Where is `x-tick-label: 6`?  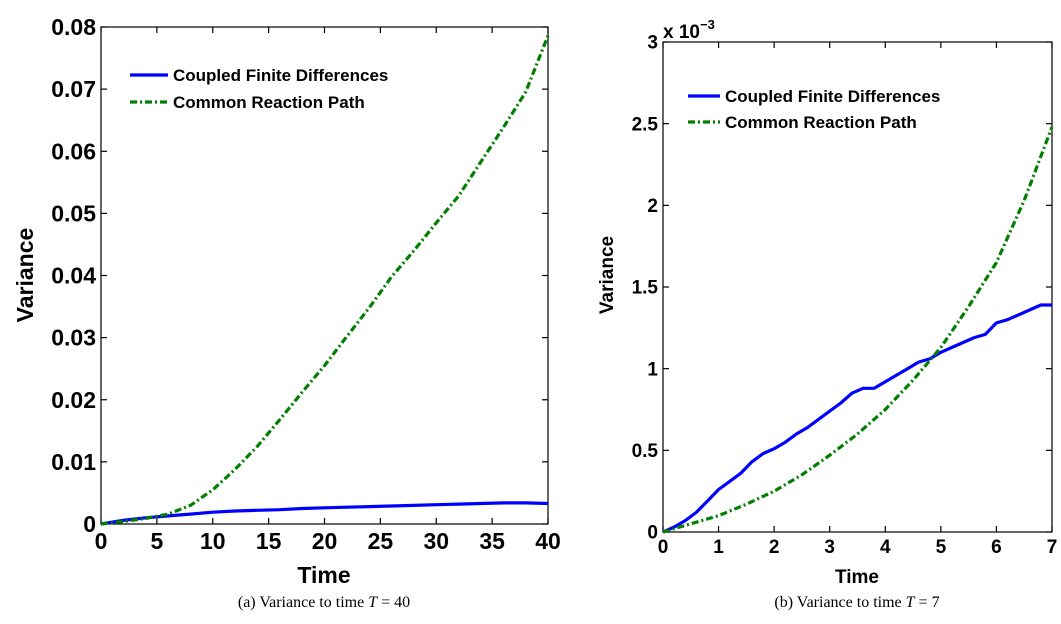 x-tick-label: 6 is located at coordinates (996, 547).